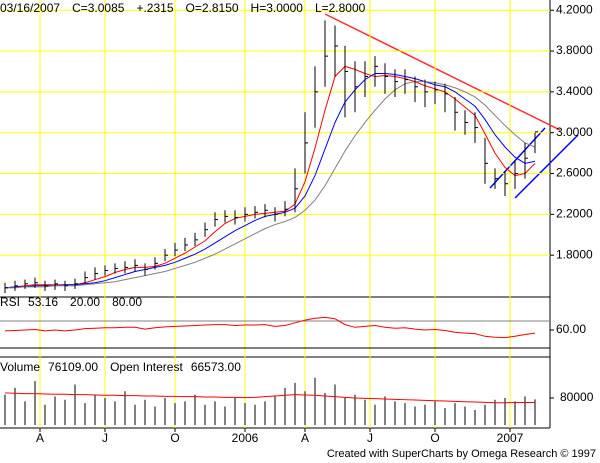  I want to click on level-label: 80.00, so click(127, 302).